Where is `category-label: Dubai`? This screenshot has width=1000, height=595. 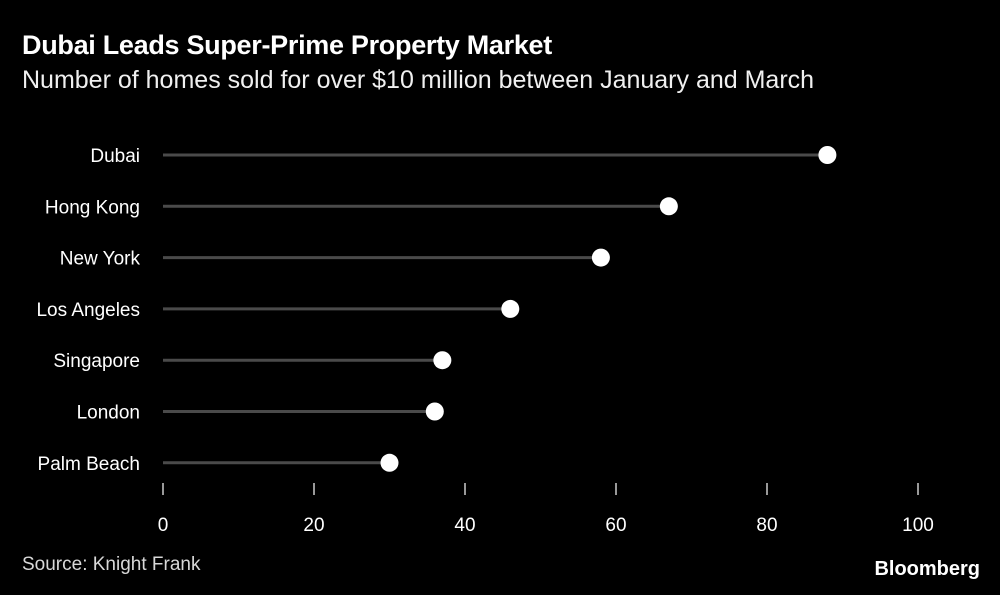 category-label: Dubai is located at coordinates (115, 156).